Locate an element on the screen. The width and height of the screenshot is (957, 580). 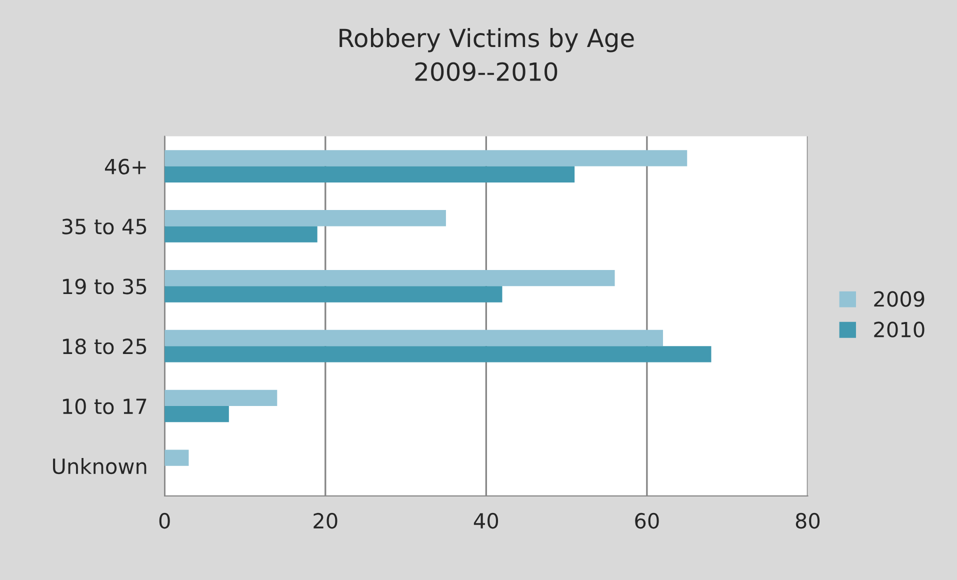
y-tick-label: Unknown is located at coordinates (99, 466).